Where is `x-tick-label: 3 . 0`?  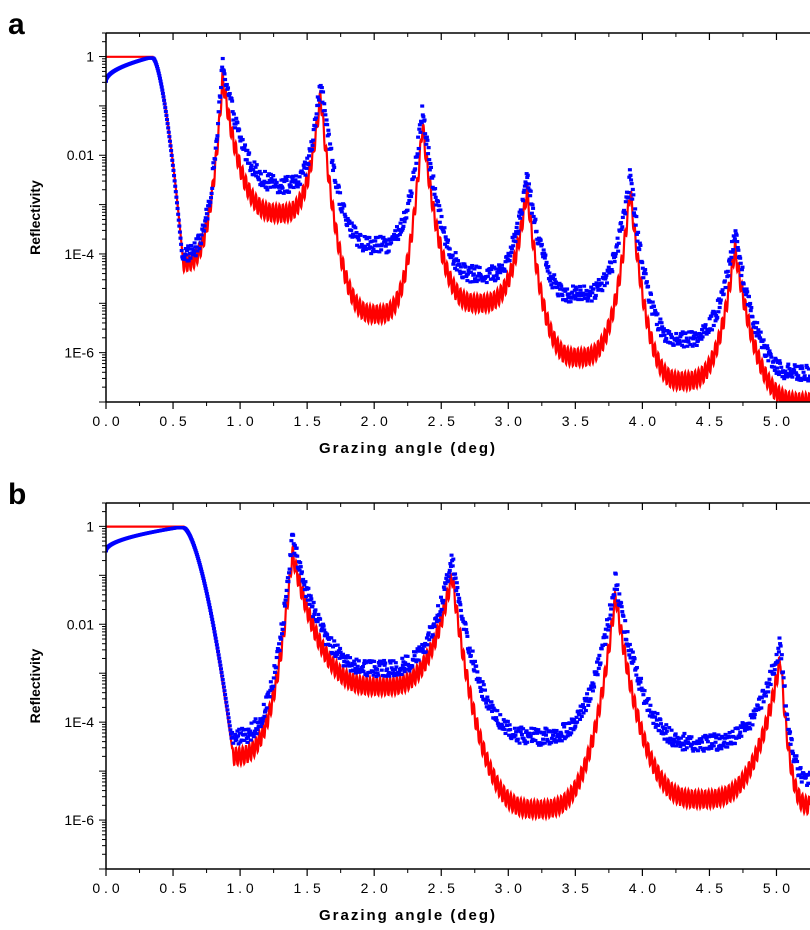 x-tick-label: 3 . 0 is located at coordinates (508, 888).